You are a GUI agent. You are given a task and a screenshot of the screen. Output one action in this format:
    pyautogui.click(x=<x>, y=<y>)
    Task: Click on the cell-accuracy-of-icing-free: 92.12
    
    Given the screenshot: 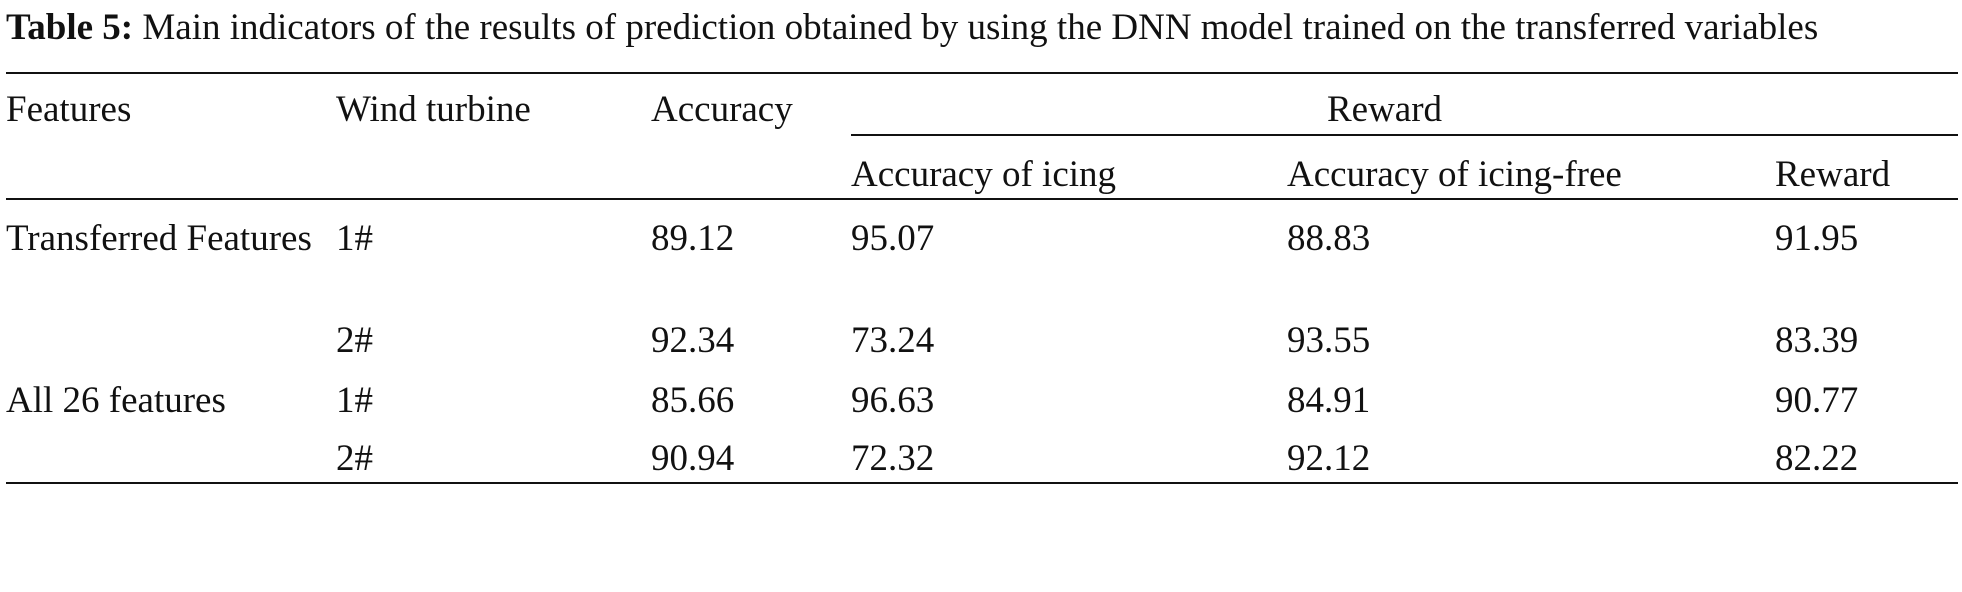 What is the action you would take?
    pyautogui.click(x=1531, y=454)
    